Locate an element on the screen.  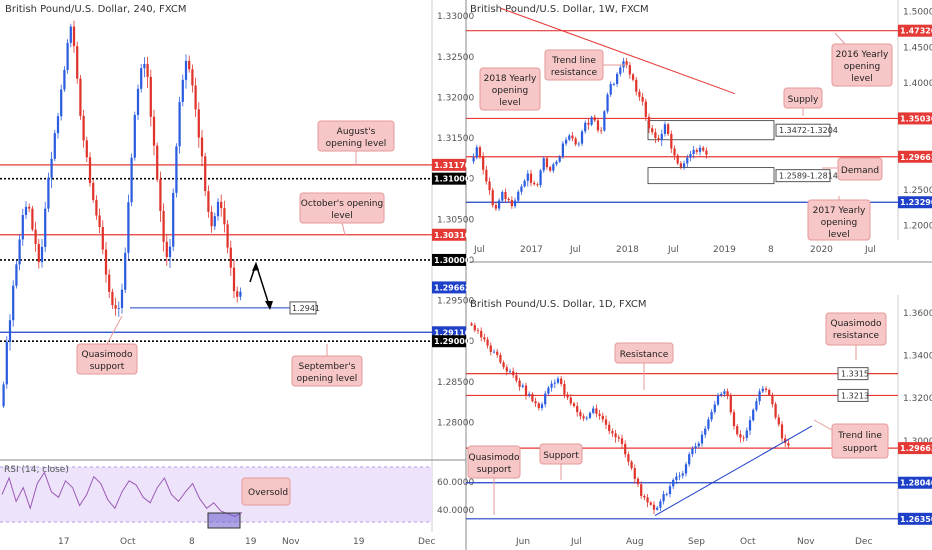
callout-text: 2016 Yearly is located at coordinates (862, 55).